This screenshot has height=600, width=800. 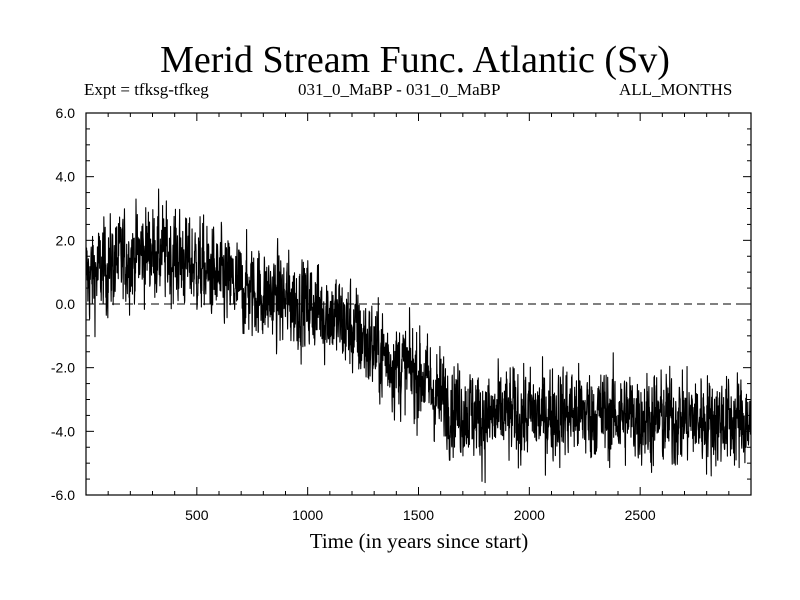 What do you see at coordinates (63, 368) in the screenshot?
I see `y-tick-label: -2.0` at bounding box center [63, 368].